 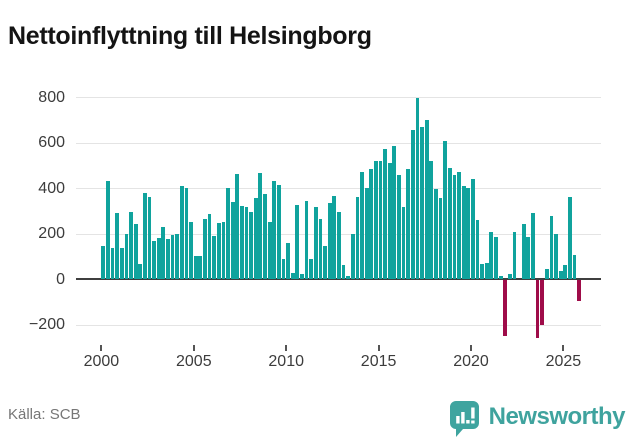 What do you see at coordinates (269, 250) in the screenshot?
I see `bar-2009-q1` at bounding box center [269, 250].